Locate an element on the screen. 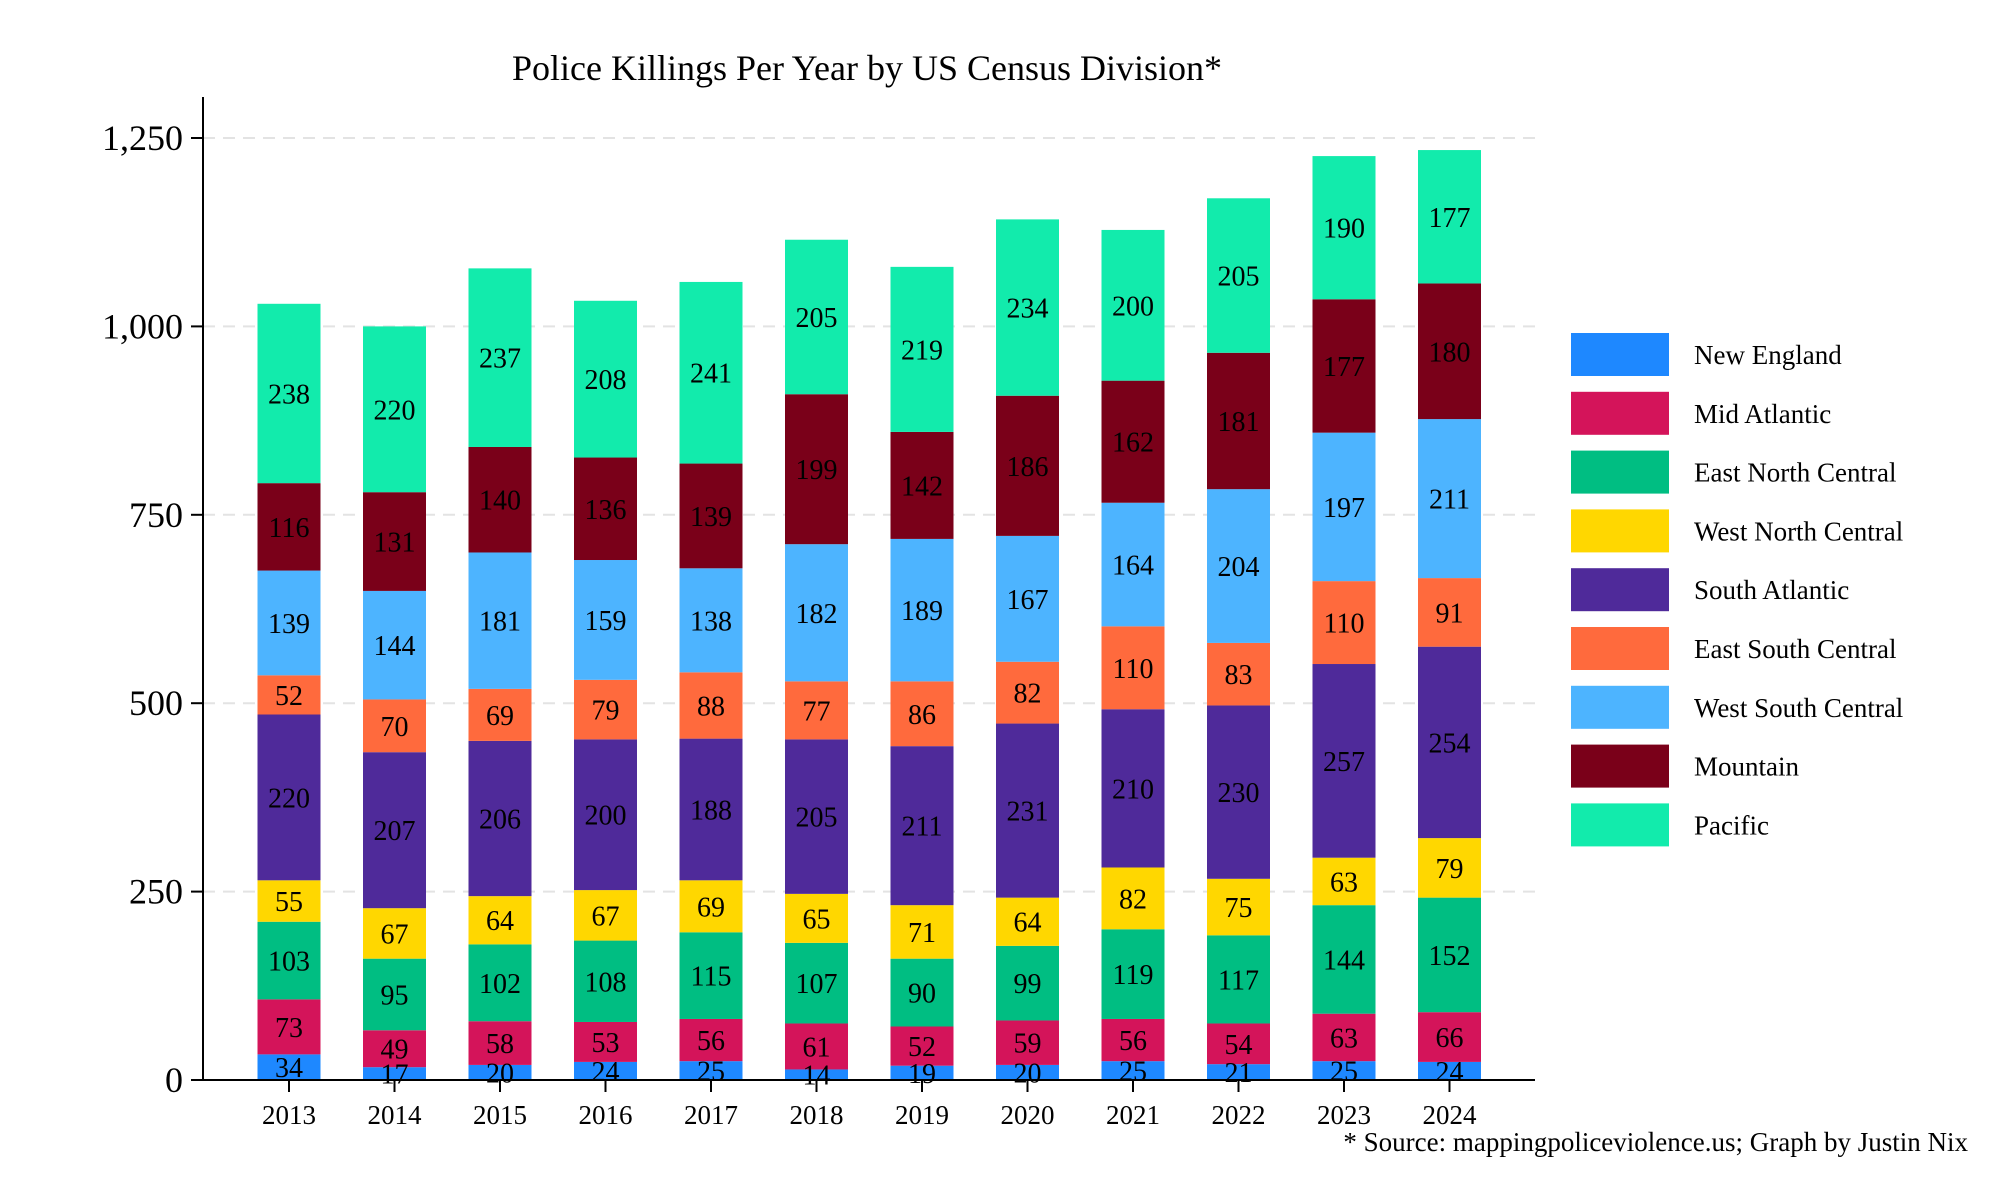  data-label: 190 is located at coordinates (1344, 229).